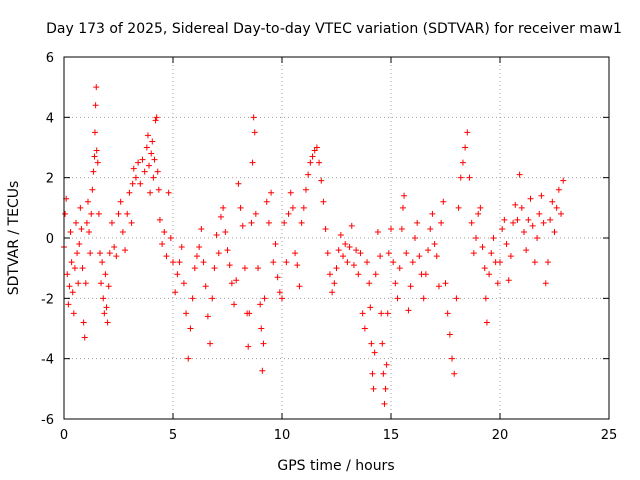  What do you see at coordinates (47, 239) in the screenshot?
I see `y-axis-tick-labels: -6 -4 -2 0 2 4 6` at bounding box center [47, 239].